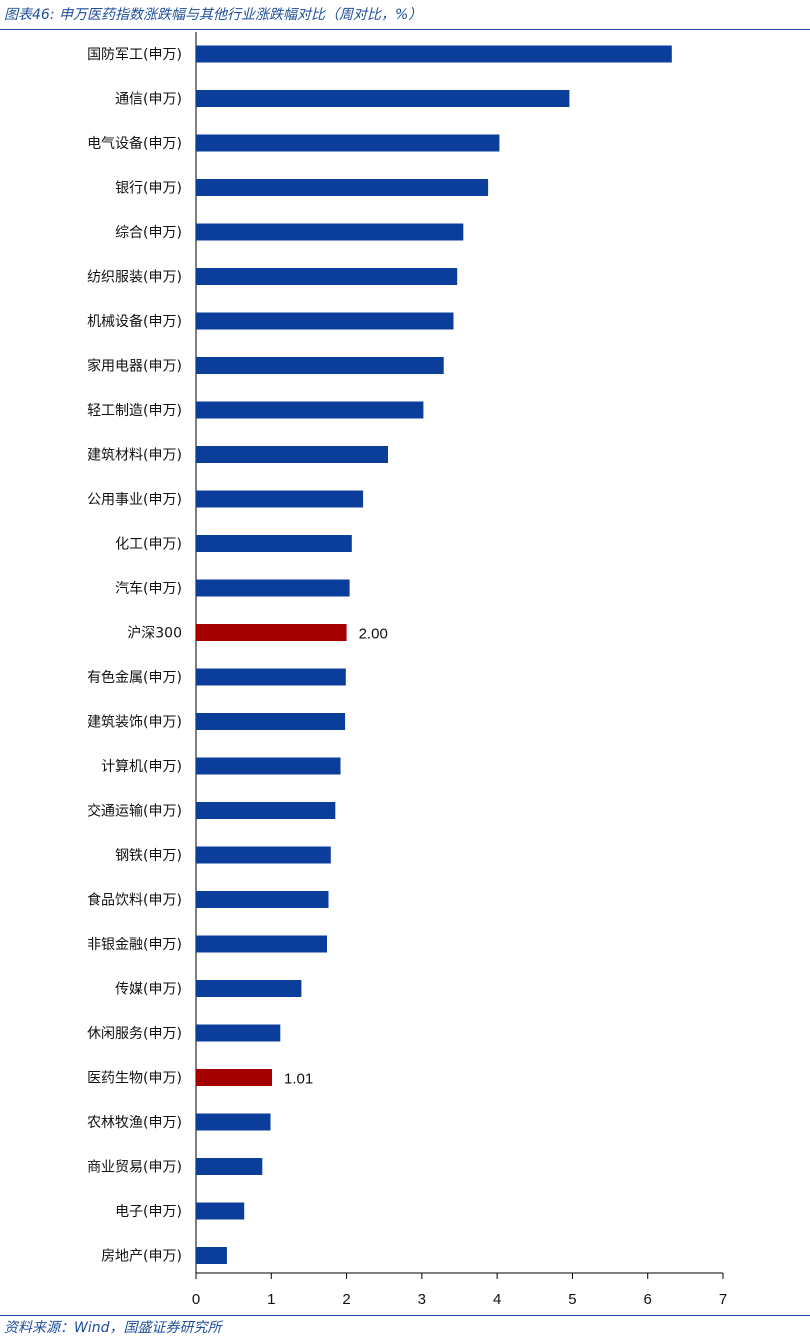 Image resolution: width=810 pixels, height=1340 pixels. I want to click on category-label: 汽车(申万), so click(148, 588).